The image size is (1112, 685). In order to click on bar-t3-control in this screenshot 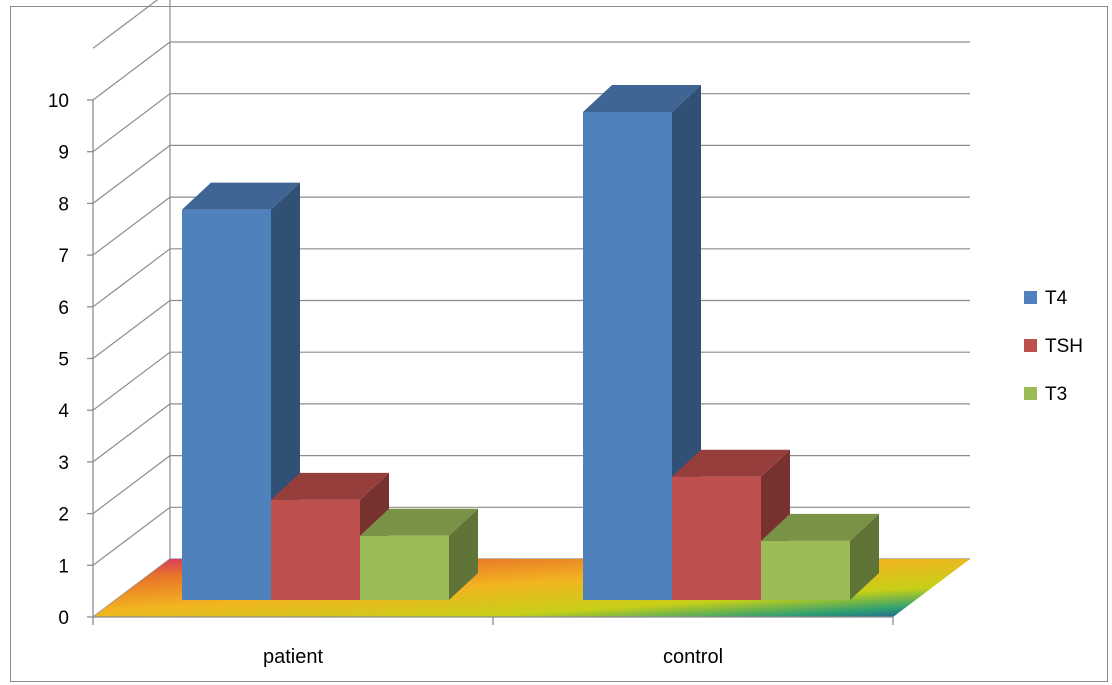, I will do `click(820, 556)`.